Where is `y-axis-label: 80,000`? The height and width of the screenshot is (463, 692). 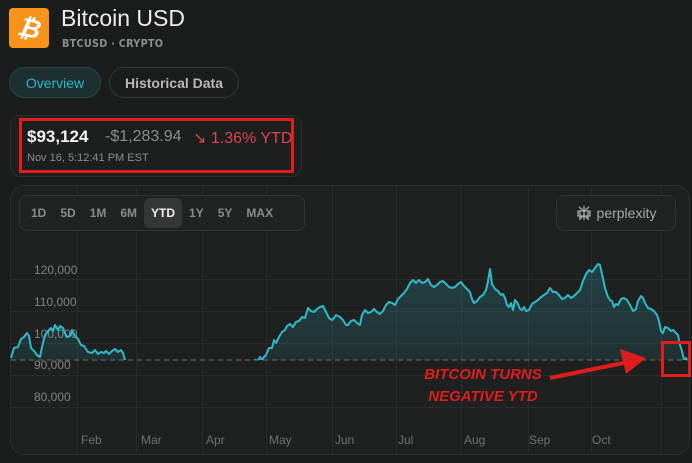
y-axis-label: 80,000 is located at coordinates (52, 397).